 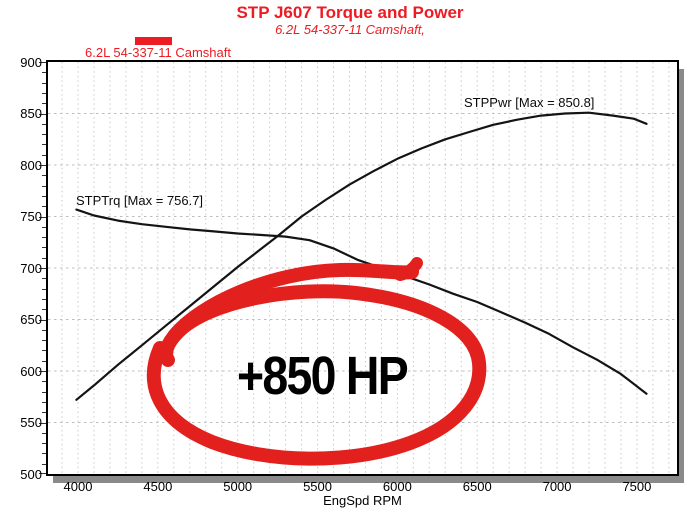 What do you see at coordinates (31, 474) in the screenshot?
I see `y-tick-label: 500` at bounding box center [31, 474].